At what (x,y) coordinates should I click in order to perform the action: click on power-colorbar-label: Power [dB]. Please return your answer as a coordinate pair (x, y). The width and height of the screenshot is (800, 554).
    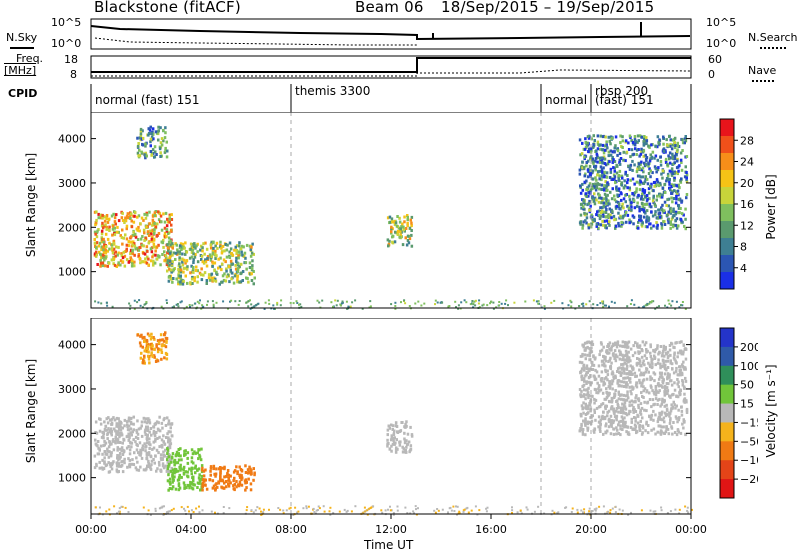
    Looking at the image, I should click on (771, 207).